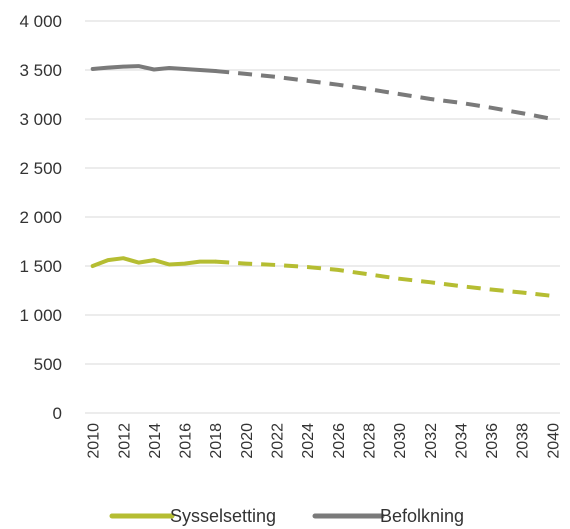 The width and height of the screenshot is (570, 529). I want to click on legend-label-befolkning: Befolkning, so click(422, 516).